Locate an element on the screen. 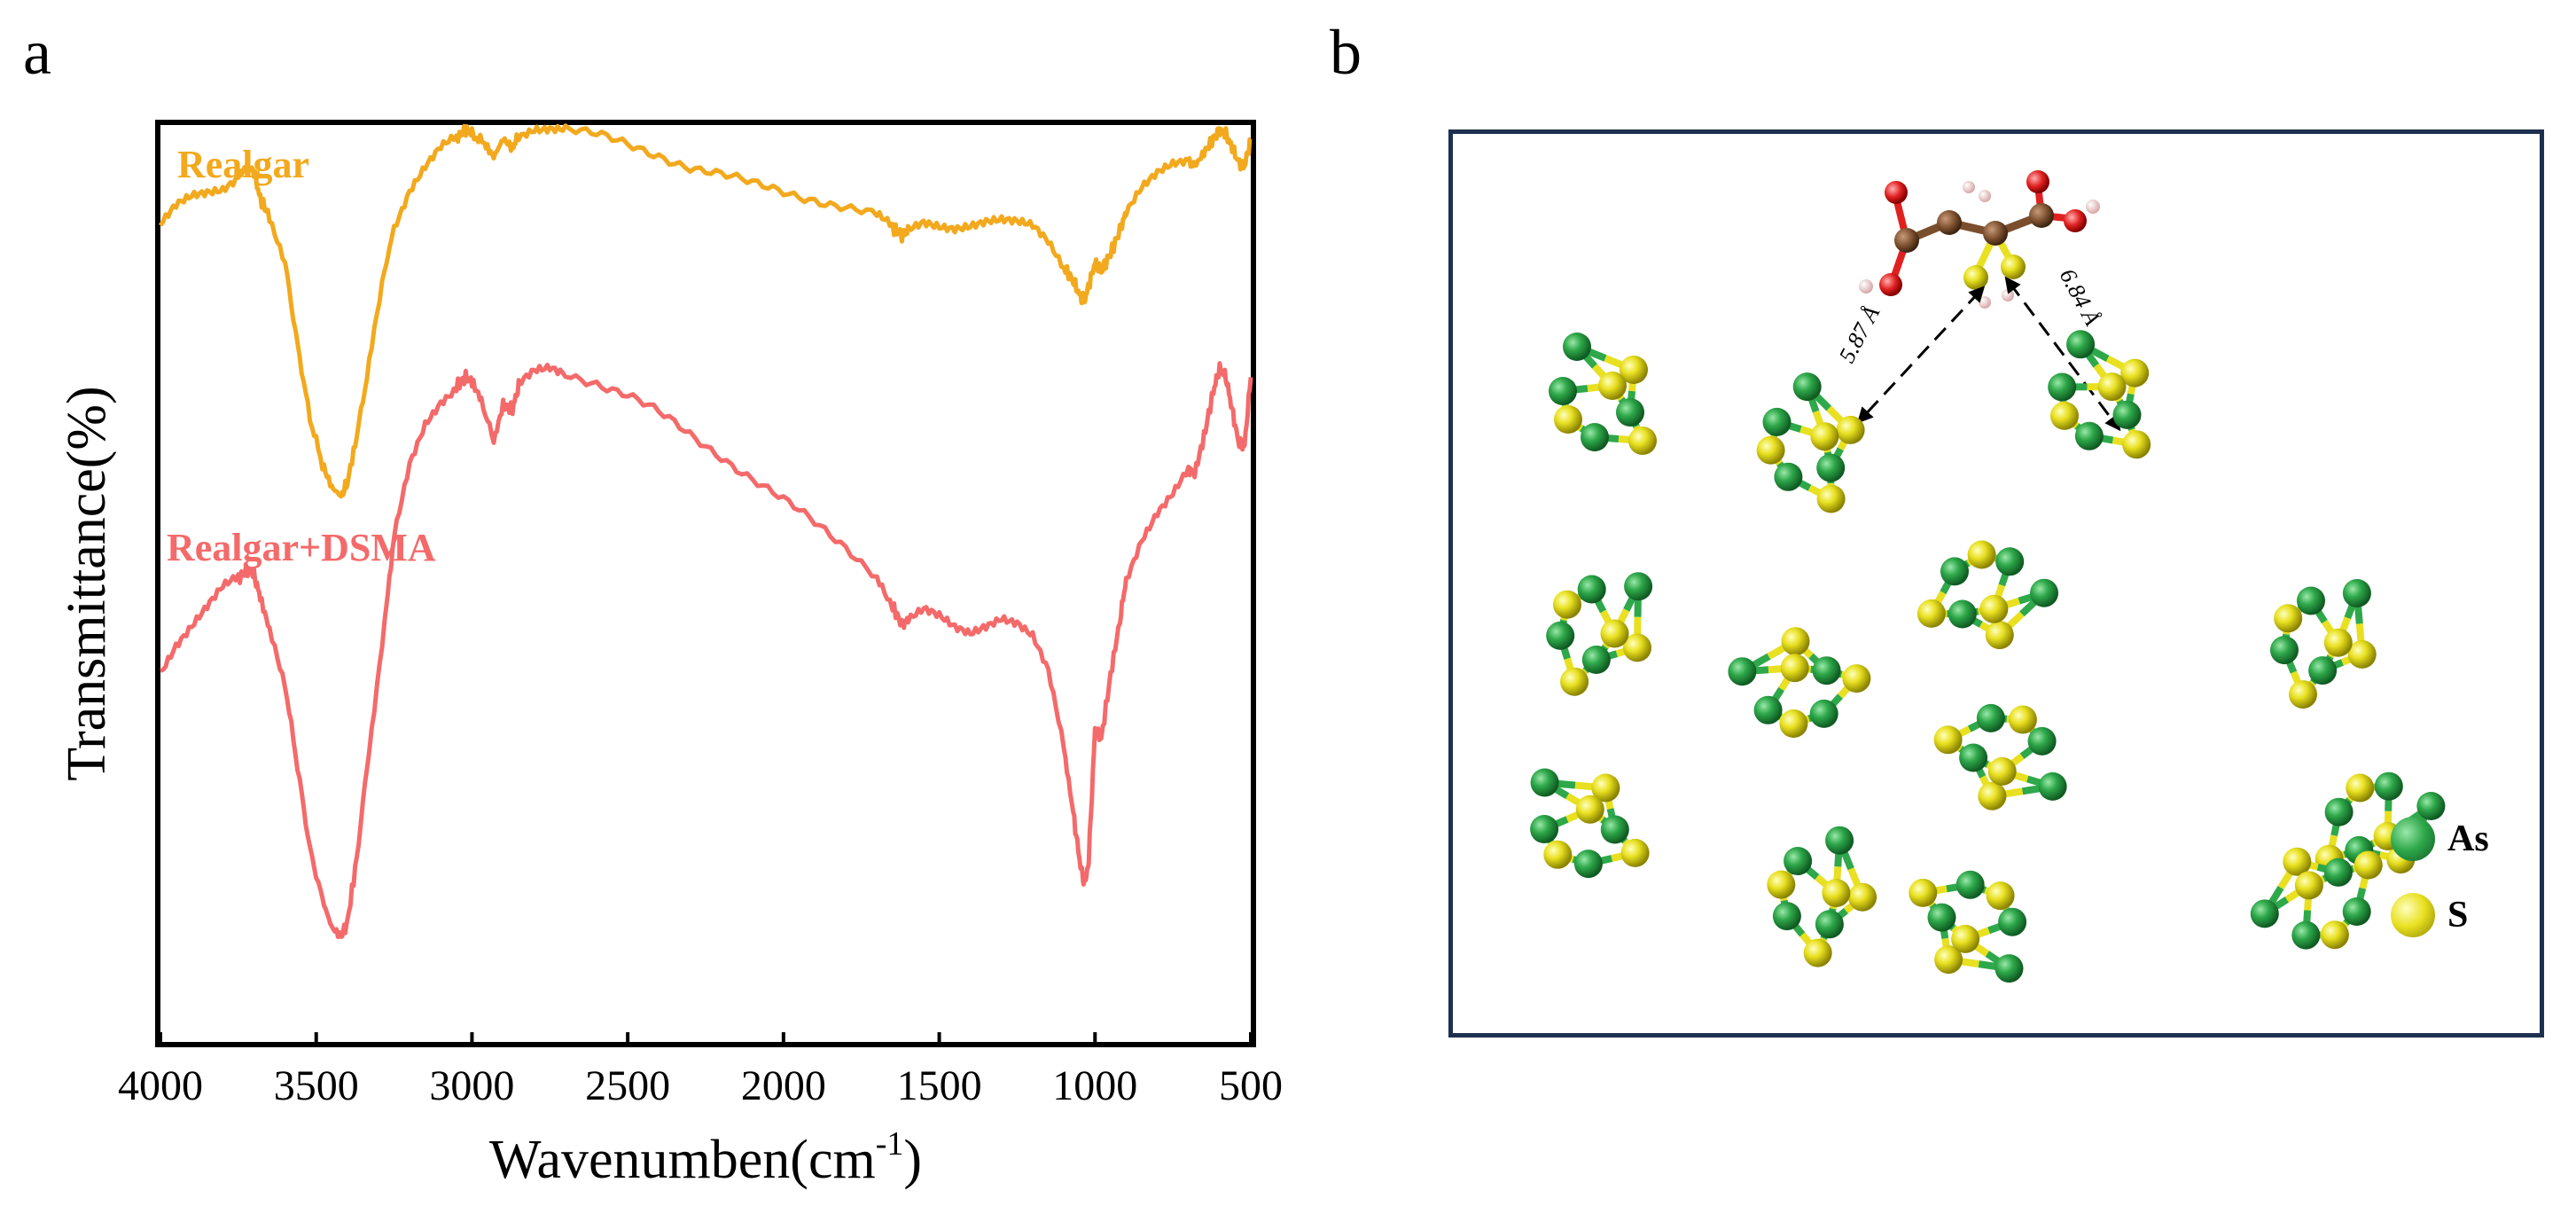 The width and height of the screenshot is (2576, 1206). distance-label-right: 6.84 Å is located at coordinates (2080, 297).